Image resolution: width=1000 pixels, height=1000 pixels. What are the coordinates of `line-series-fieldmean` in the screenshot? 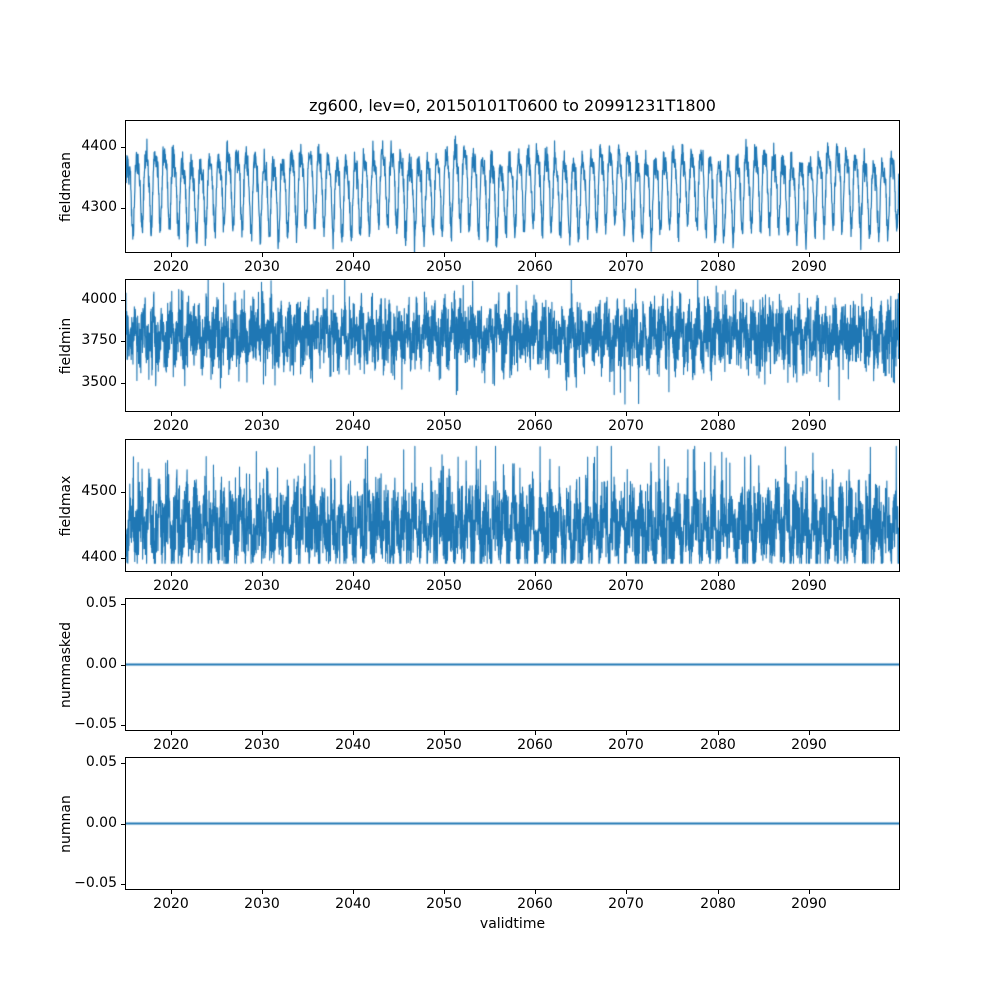 It's located at (512, 186).